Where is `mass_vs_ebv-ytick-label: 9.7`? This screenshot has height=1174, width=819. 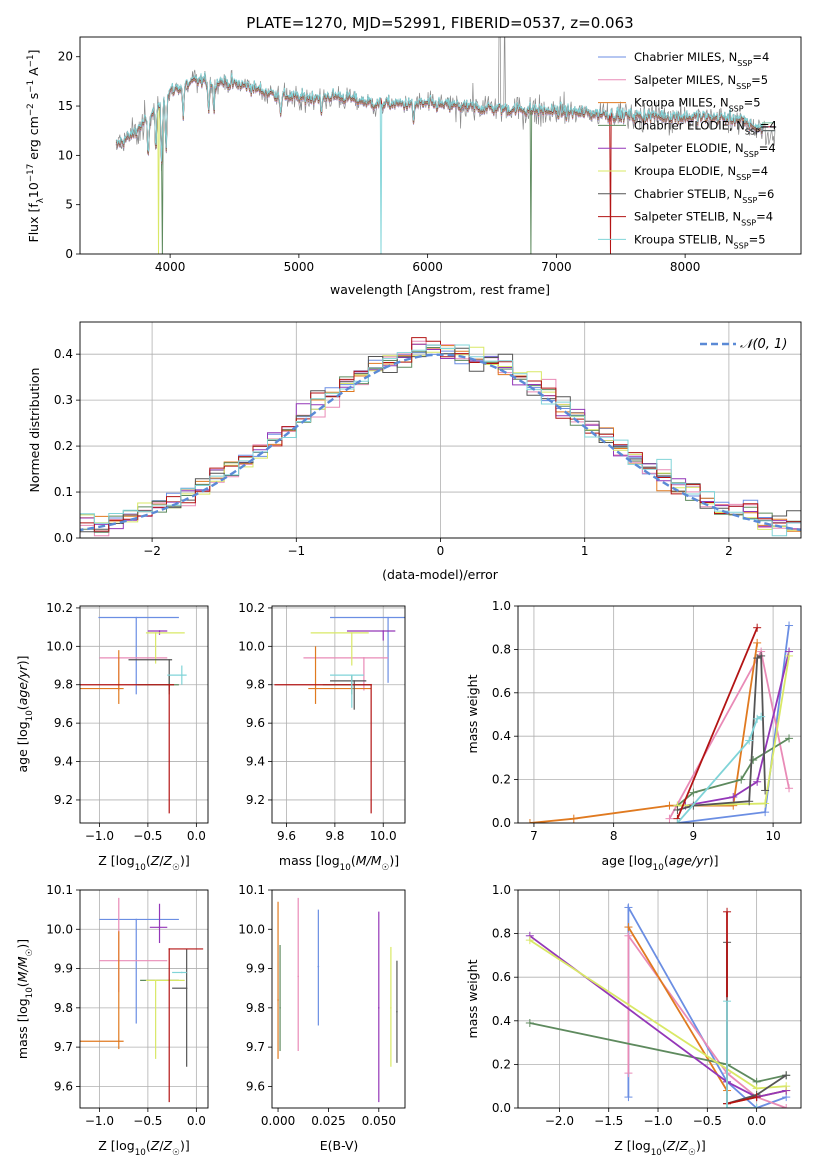
mass_vs_ebv-ytick-label: 9.7 is located at coordinates (255, 1047).